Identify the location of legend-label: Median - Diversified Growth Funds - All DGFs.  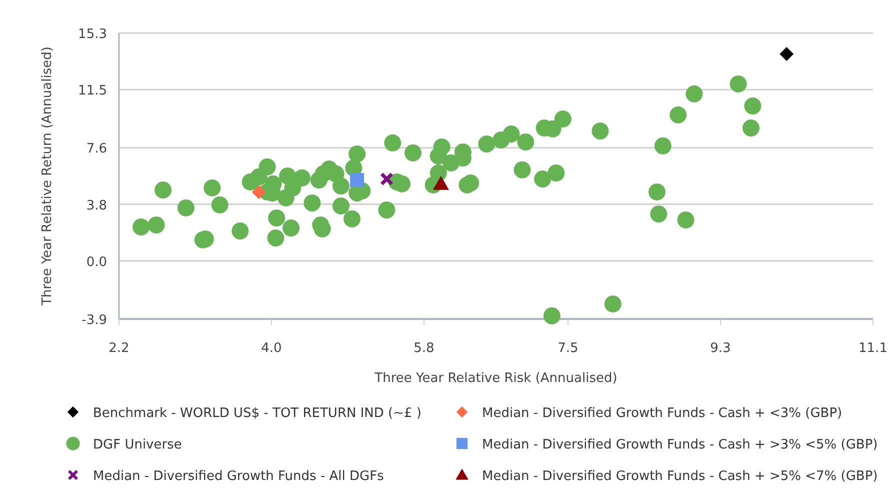
(238, 476).